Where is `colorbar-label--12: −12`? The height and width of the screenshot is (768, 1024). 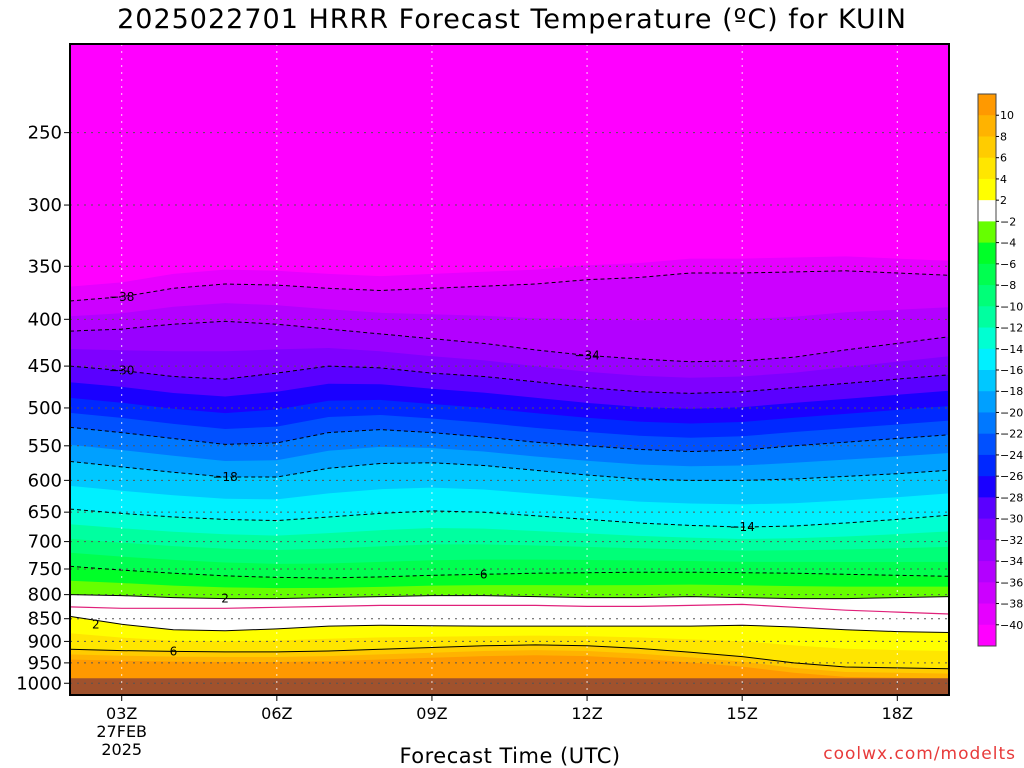 colorbar-label--12: −12 is located at coordinates (1011, 328).